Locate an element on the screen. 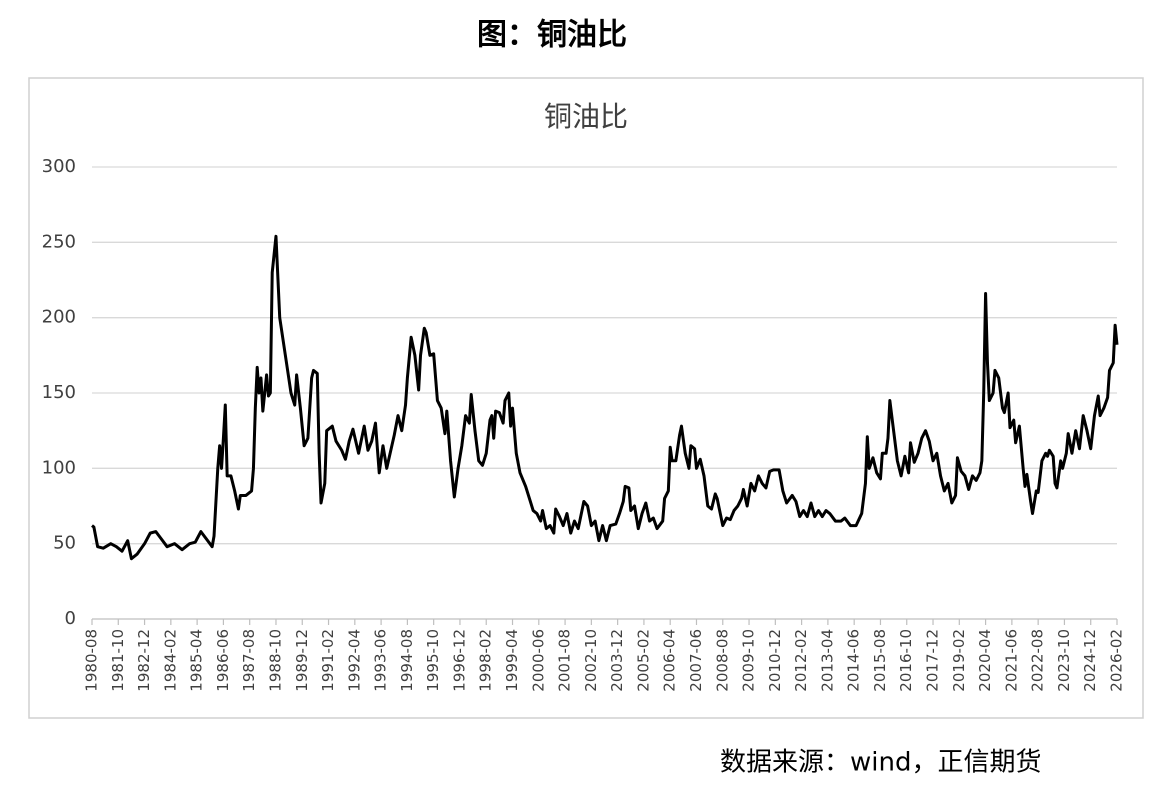 This screenshot has height=798, width=1170. x-tick-label: 2001-08 is located at coordinates (565, 660).